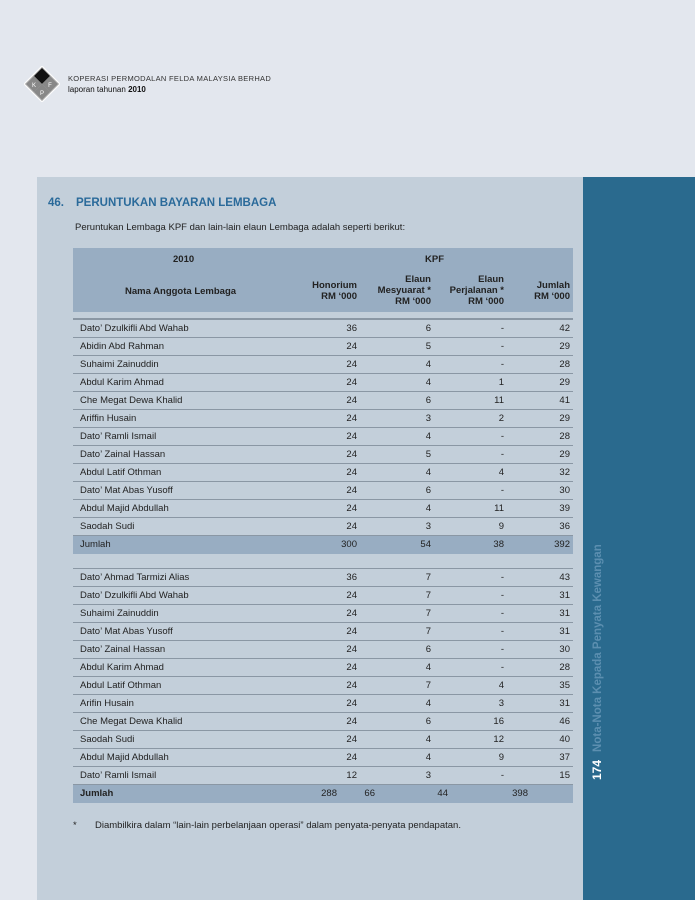 The image size is (695, 900). I want to click on cell-value: 16, so click(498, 721).